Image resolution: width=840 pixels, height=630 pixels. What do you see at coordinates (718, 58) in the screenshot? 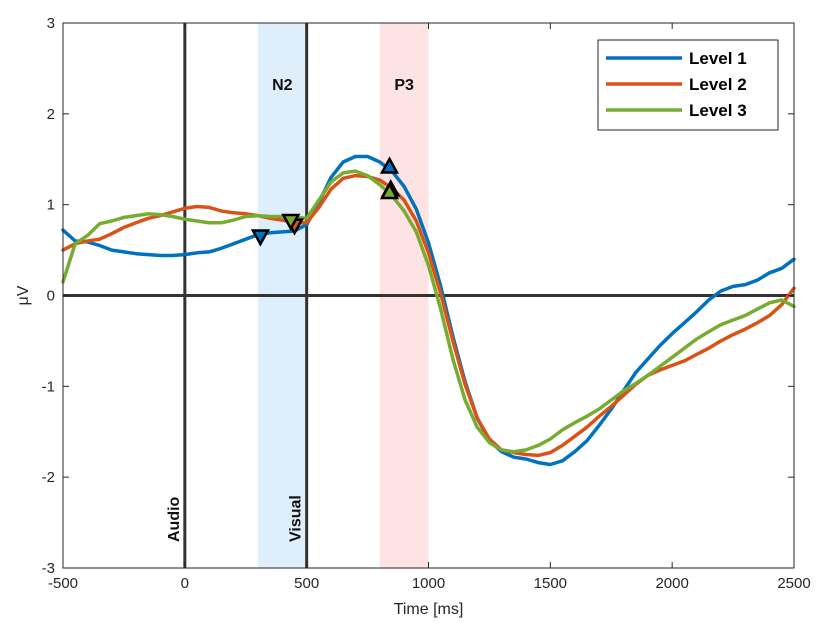
I see `legend-label-level-1: Level 1` at bounding box center [718, 58].